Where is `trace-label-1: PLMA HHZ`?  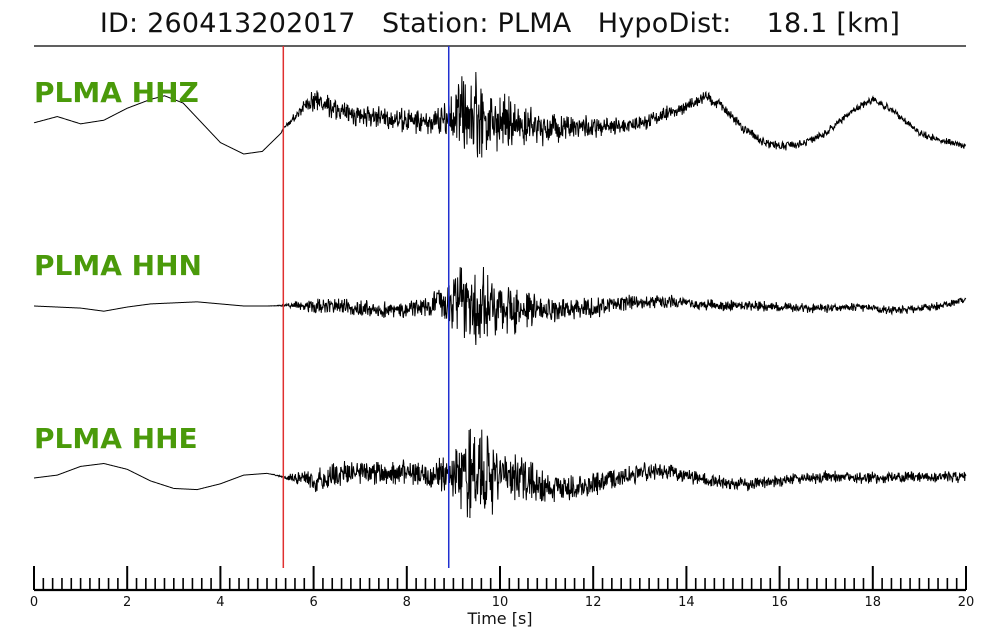 trace-label-1: PLMA HHZ is located at coordinates (116, 92).